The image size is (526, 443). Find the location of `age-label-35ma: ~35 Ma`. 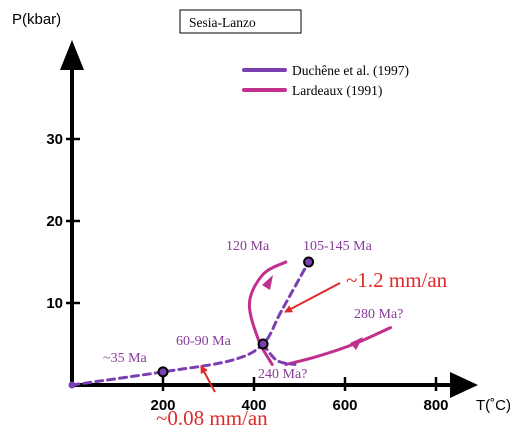

age-label-35ma: ~35 Ma is located at coordinates (125, 358).